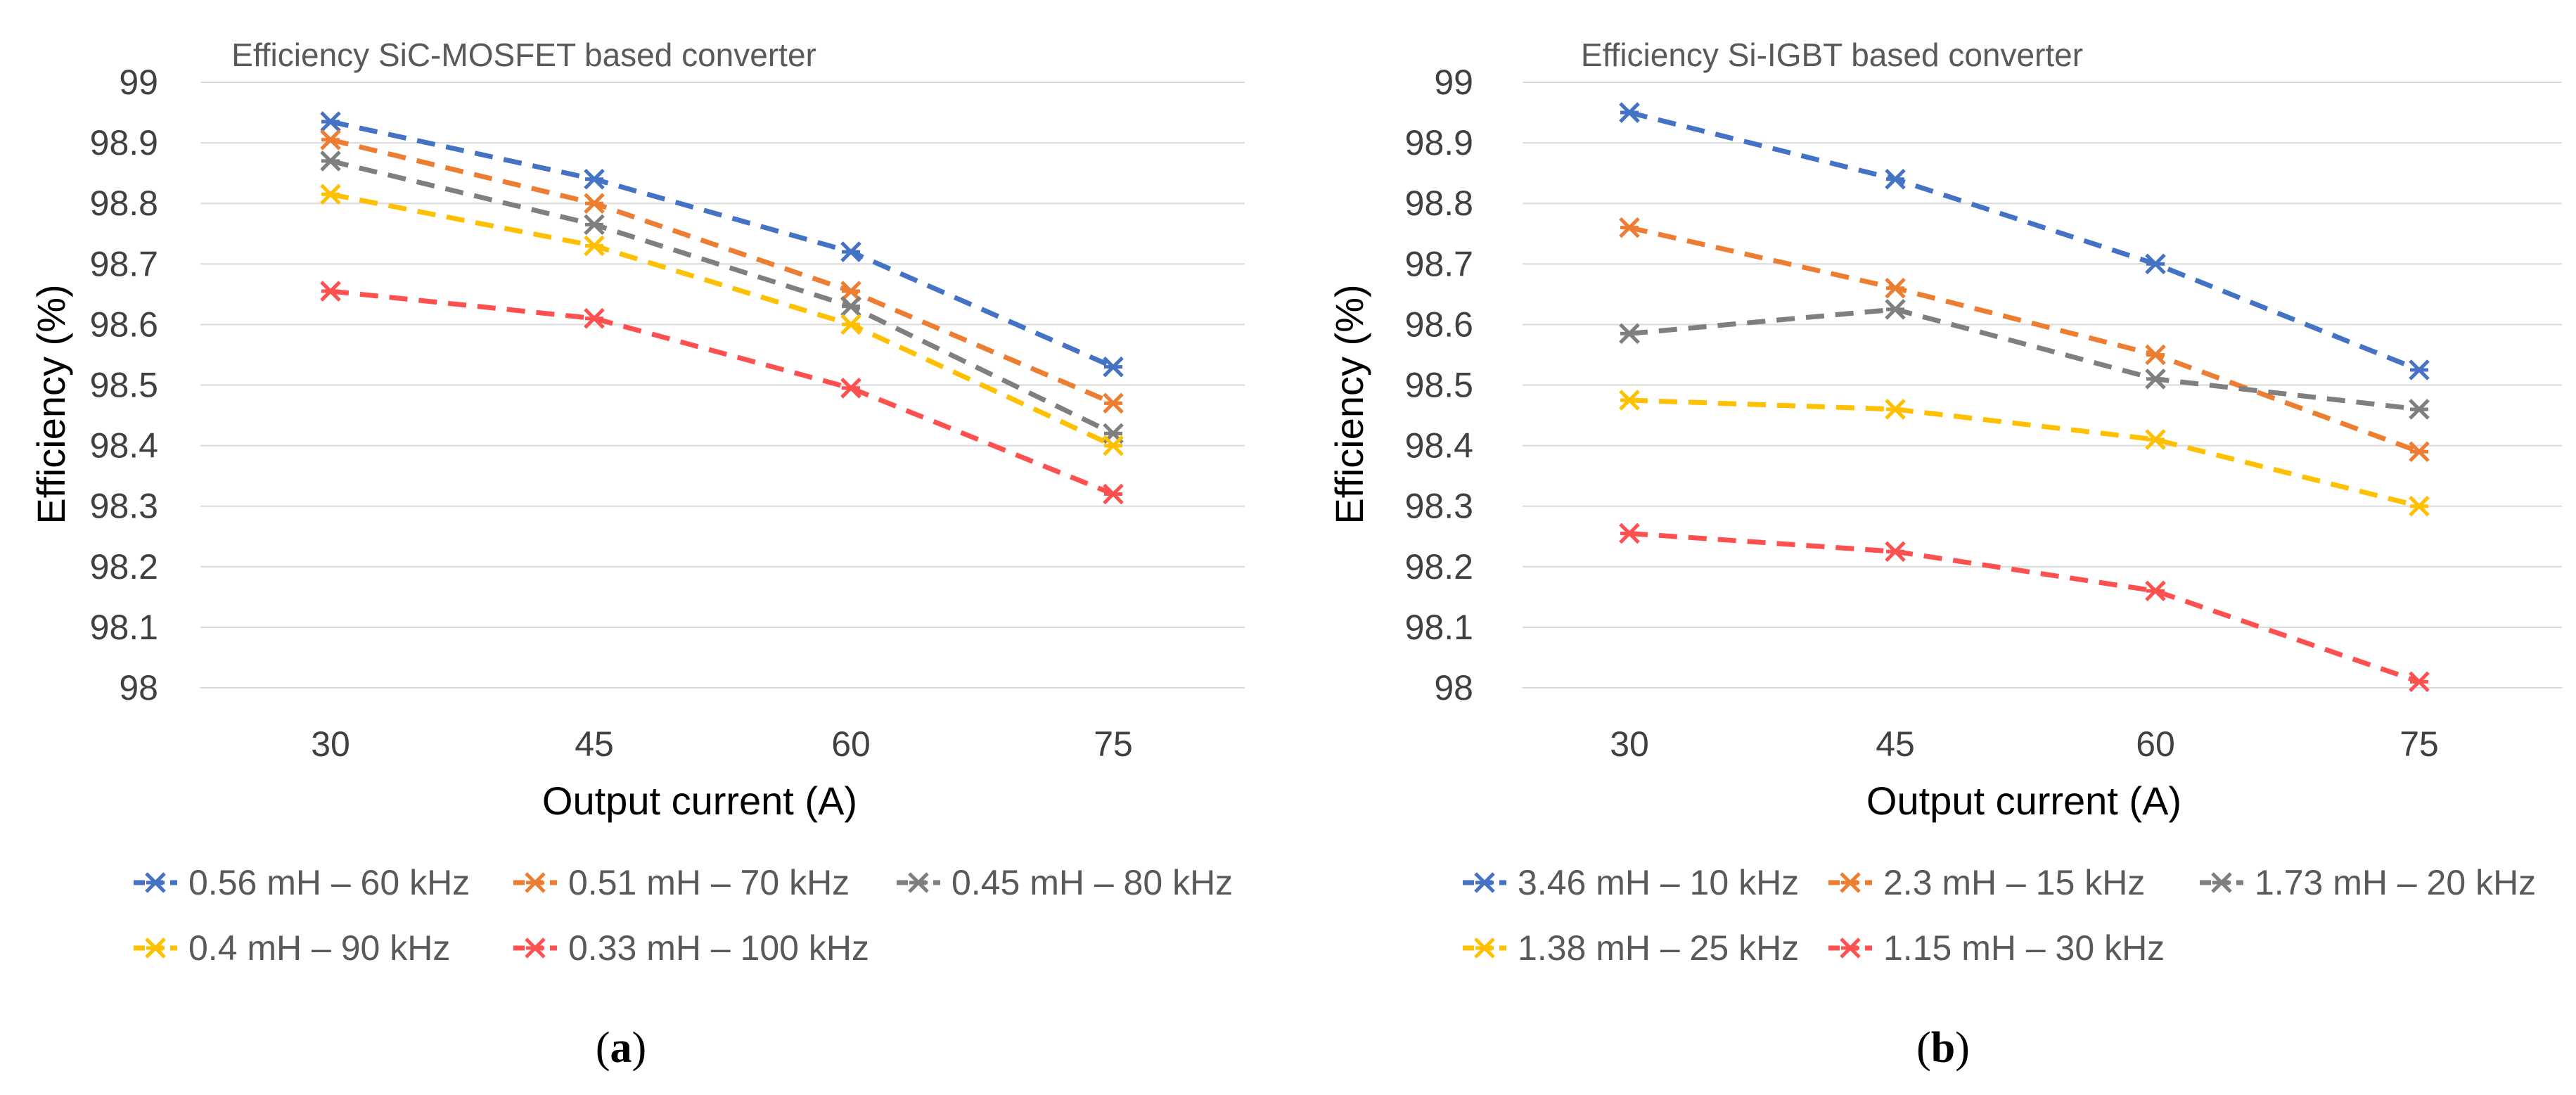 The image size is (2576, 1095). What do you see at coordinates (1832, 55) in the screenshot?
I see `chart-title-b: Efficiency Si-IGBT based converter` at bounding box center [1832, 55].